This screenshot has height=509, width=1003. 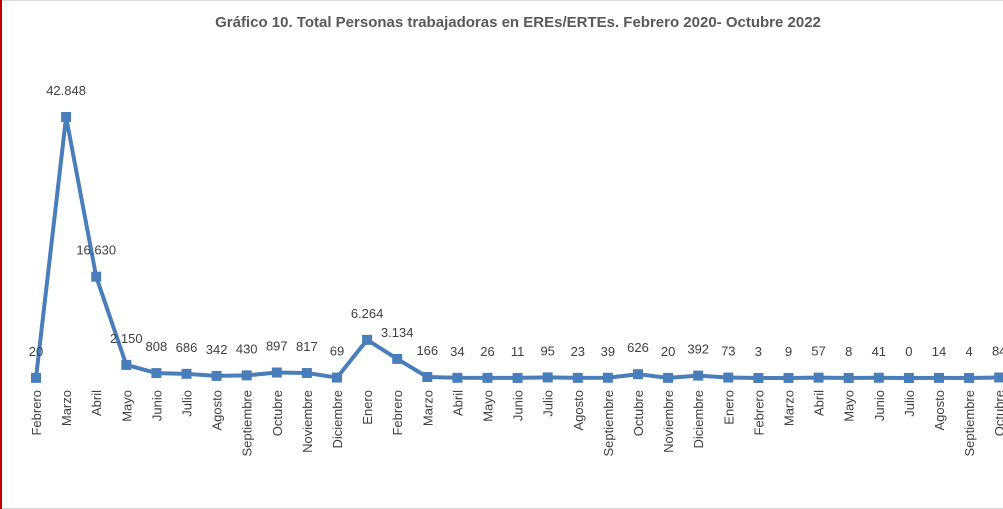 I want to click on data-label: 9, so click(x=788, y=351).